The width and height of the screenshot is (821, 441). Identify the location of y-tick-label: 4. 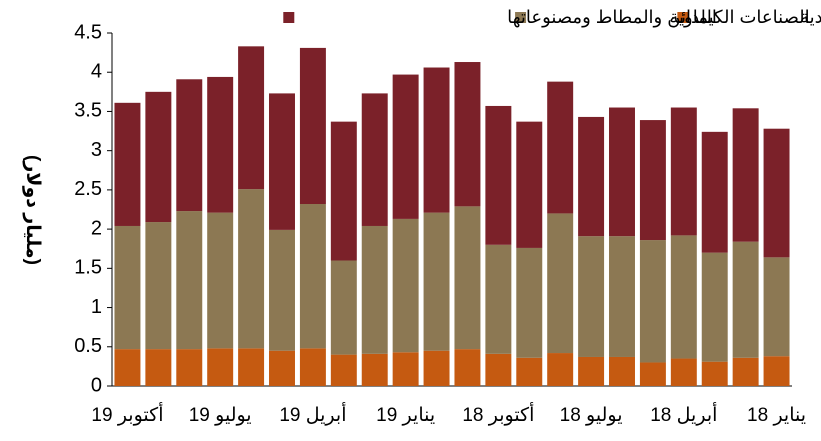
(96, 72).